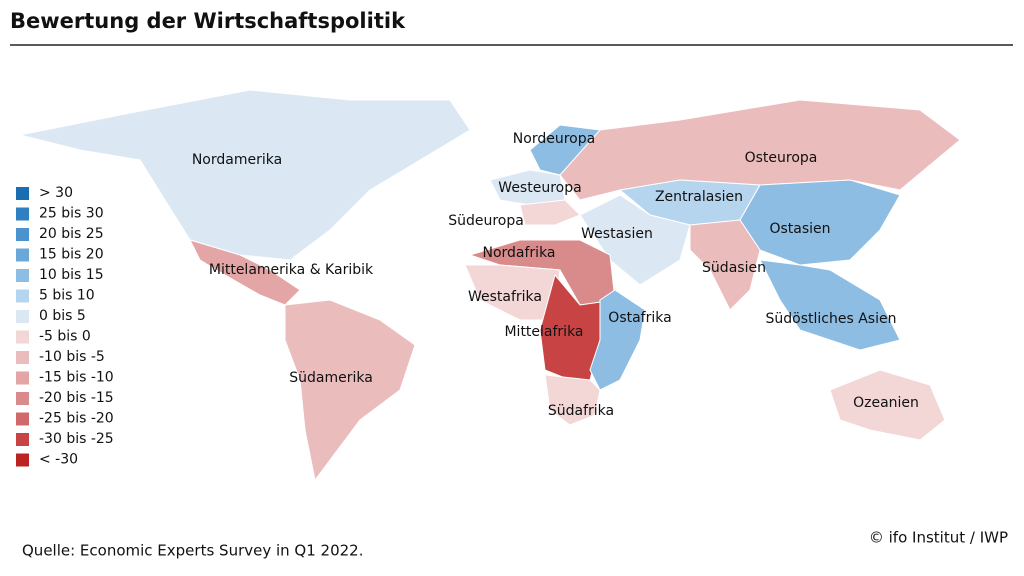 The width and height of the screenshot is (1024, 576). I want to click on region-label: Südasien, so click(734, 268).